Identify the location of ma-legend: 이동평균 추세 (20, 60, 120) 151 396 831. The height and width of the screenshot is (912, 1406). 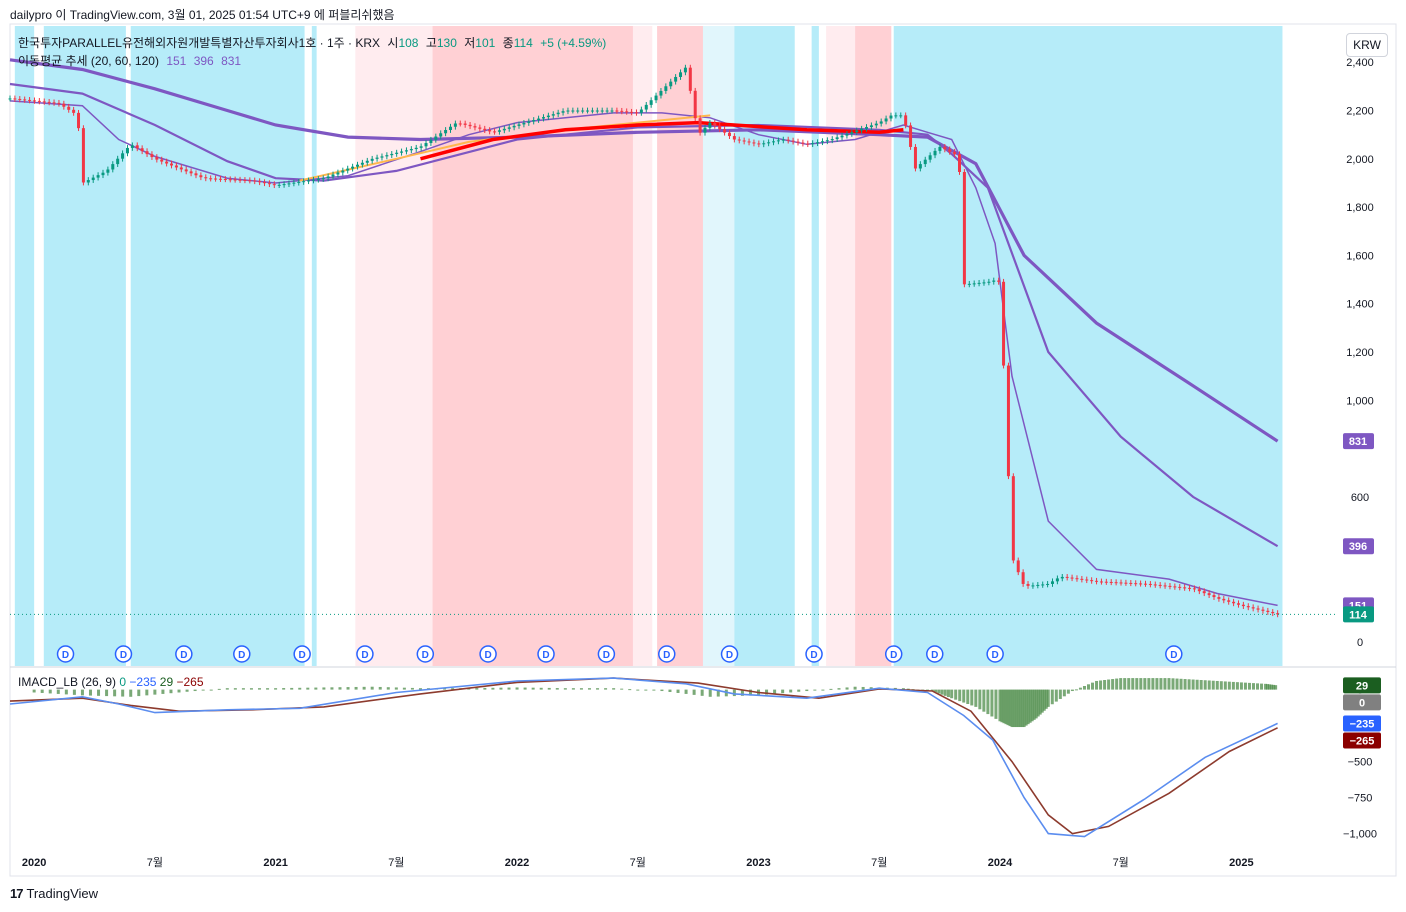
(131, 60).